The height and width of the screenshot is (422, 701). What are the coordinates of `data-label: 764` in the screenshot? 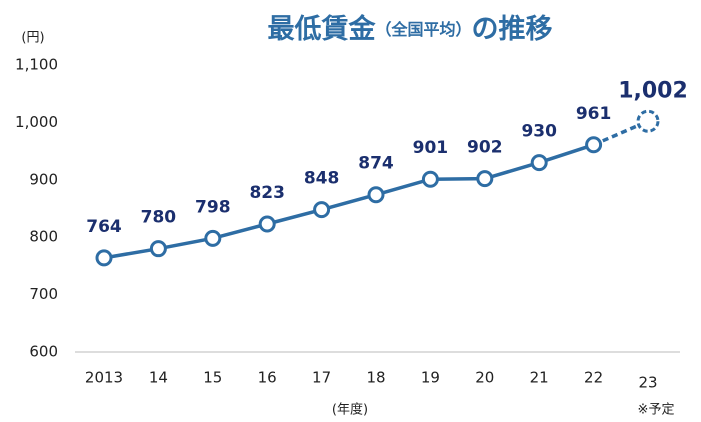 It's located at (104, 227).